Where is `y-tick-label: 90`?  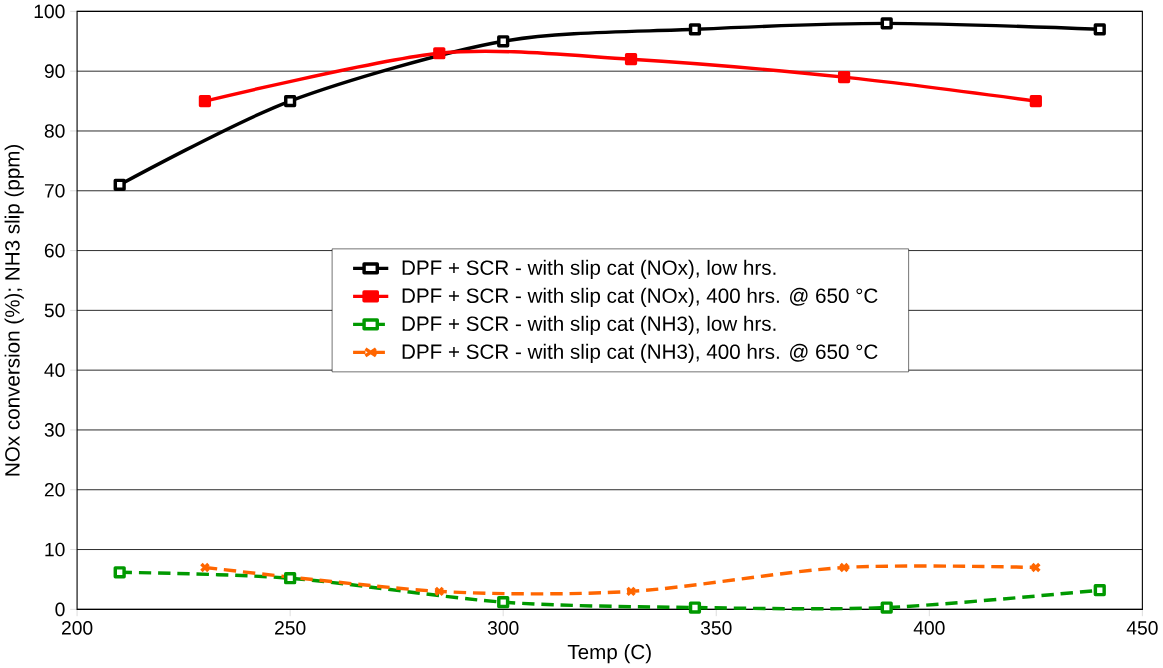
y-tick-label: 90 is located at coordinates (54, 71).